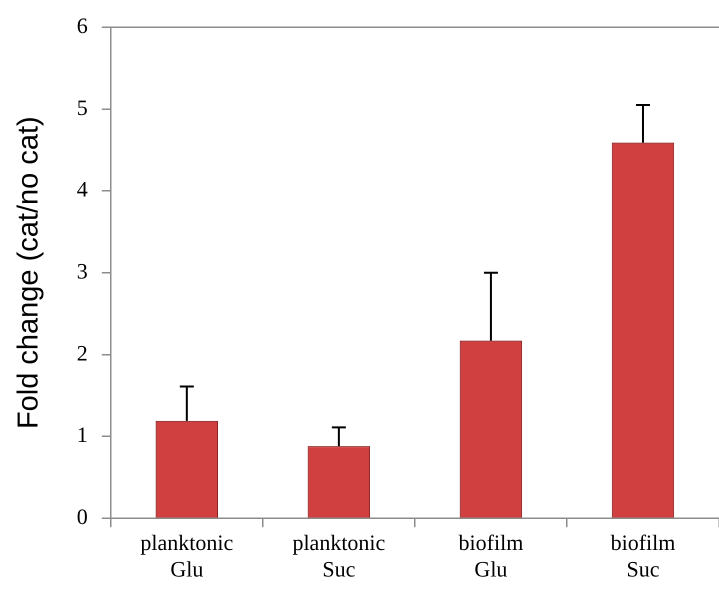  Describe the element at coordinates (28, 273) in the screenshot. I see `y-axis-title: Fold change (cat/no cat)` at that location.